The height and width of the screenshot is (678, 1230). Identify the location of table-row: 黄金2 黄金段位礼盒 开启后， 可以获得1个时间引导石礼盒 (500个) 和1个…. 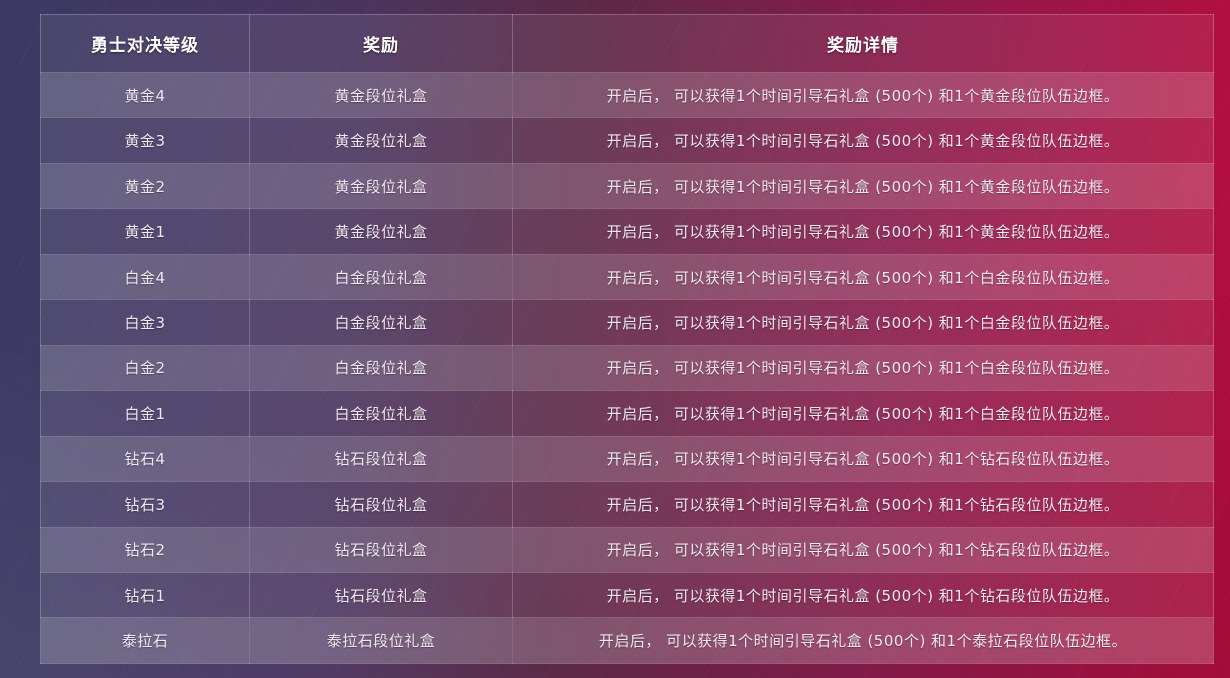
(627, 186).